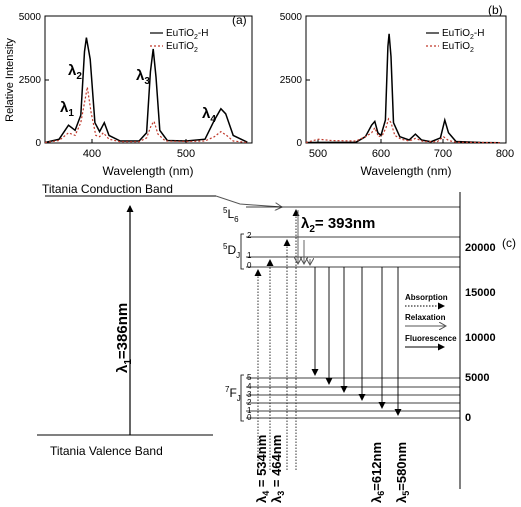 Image resolution: width=521 pixels, height=507 pixels. I want to click on energy-tick-15000: 15000, so click(480, 293).